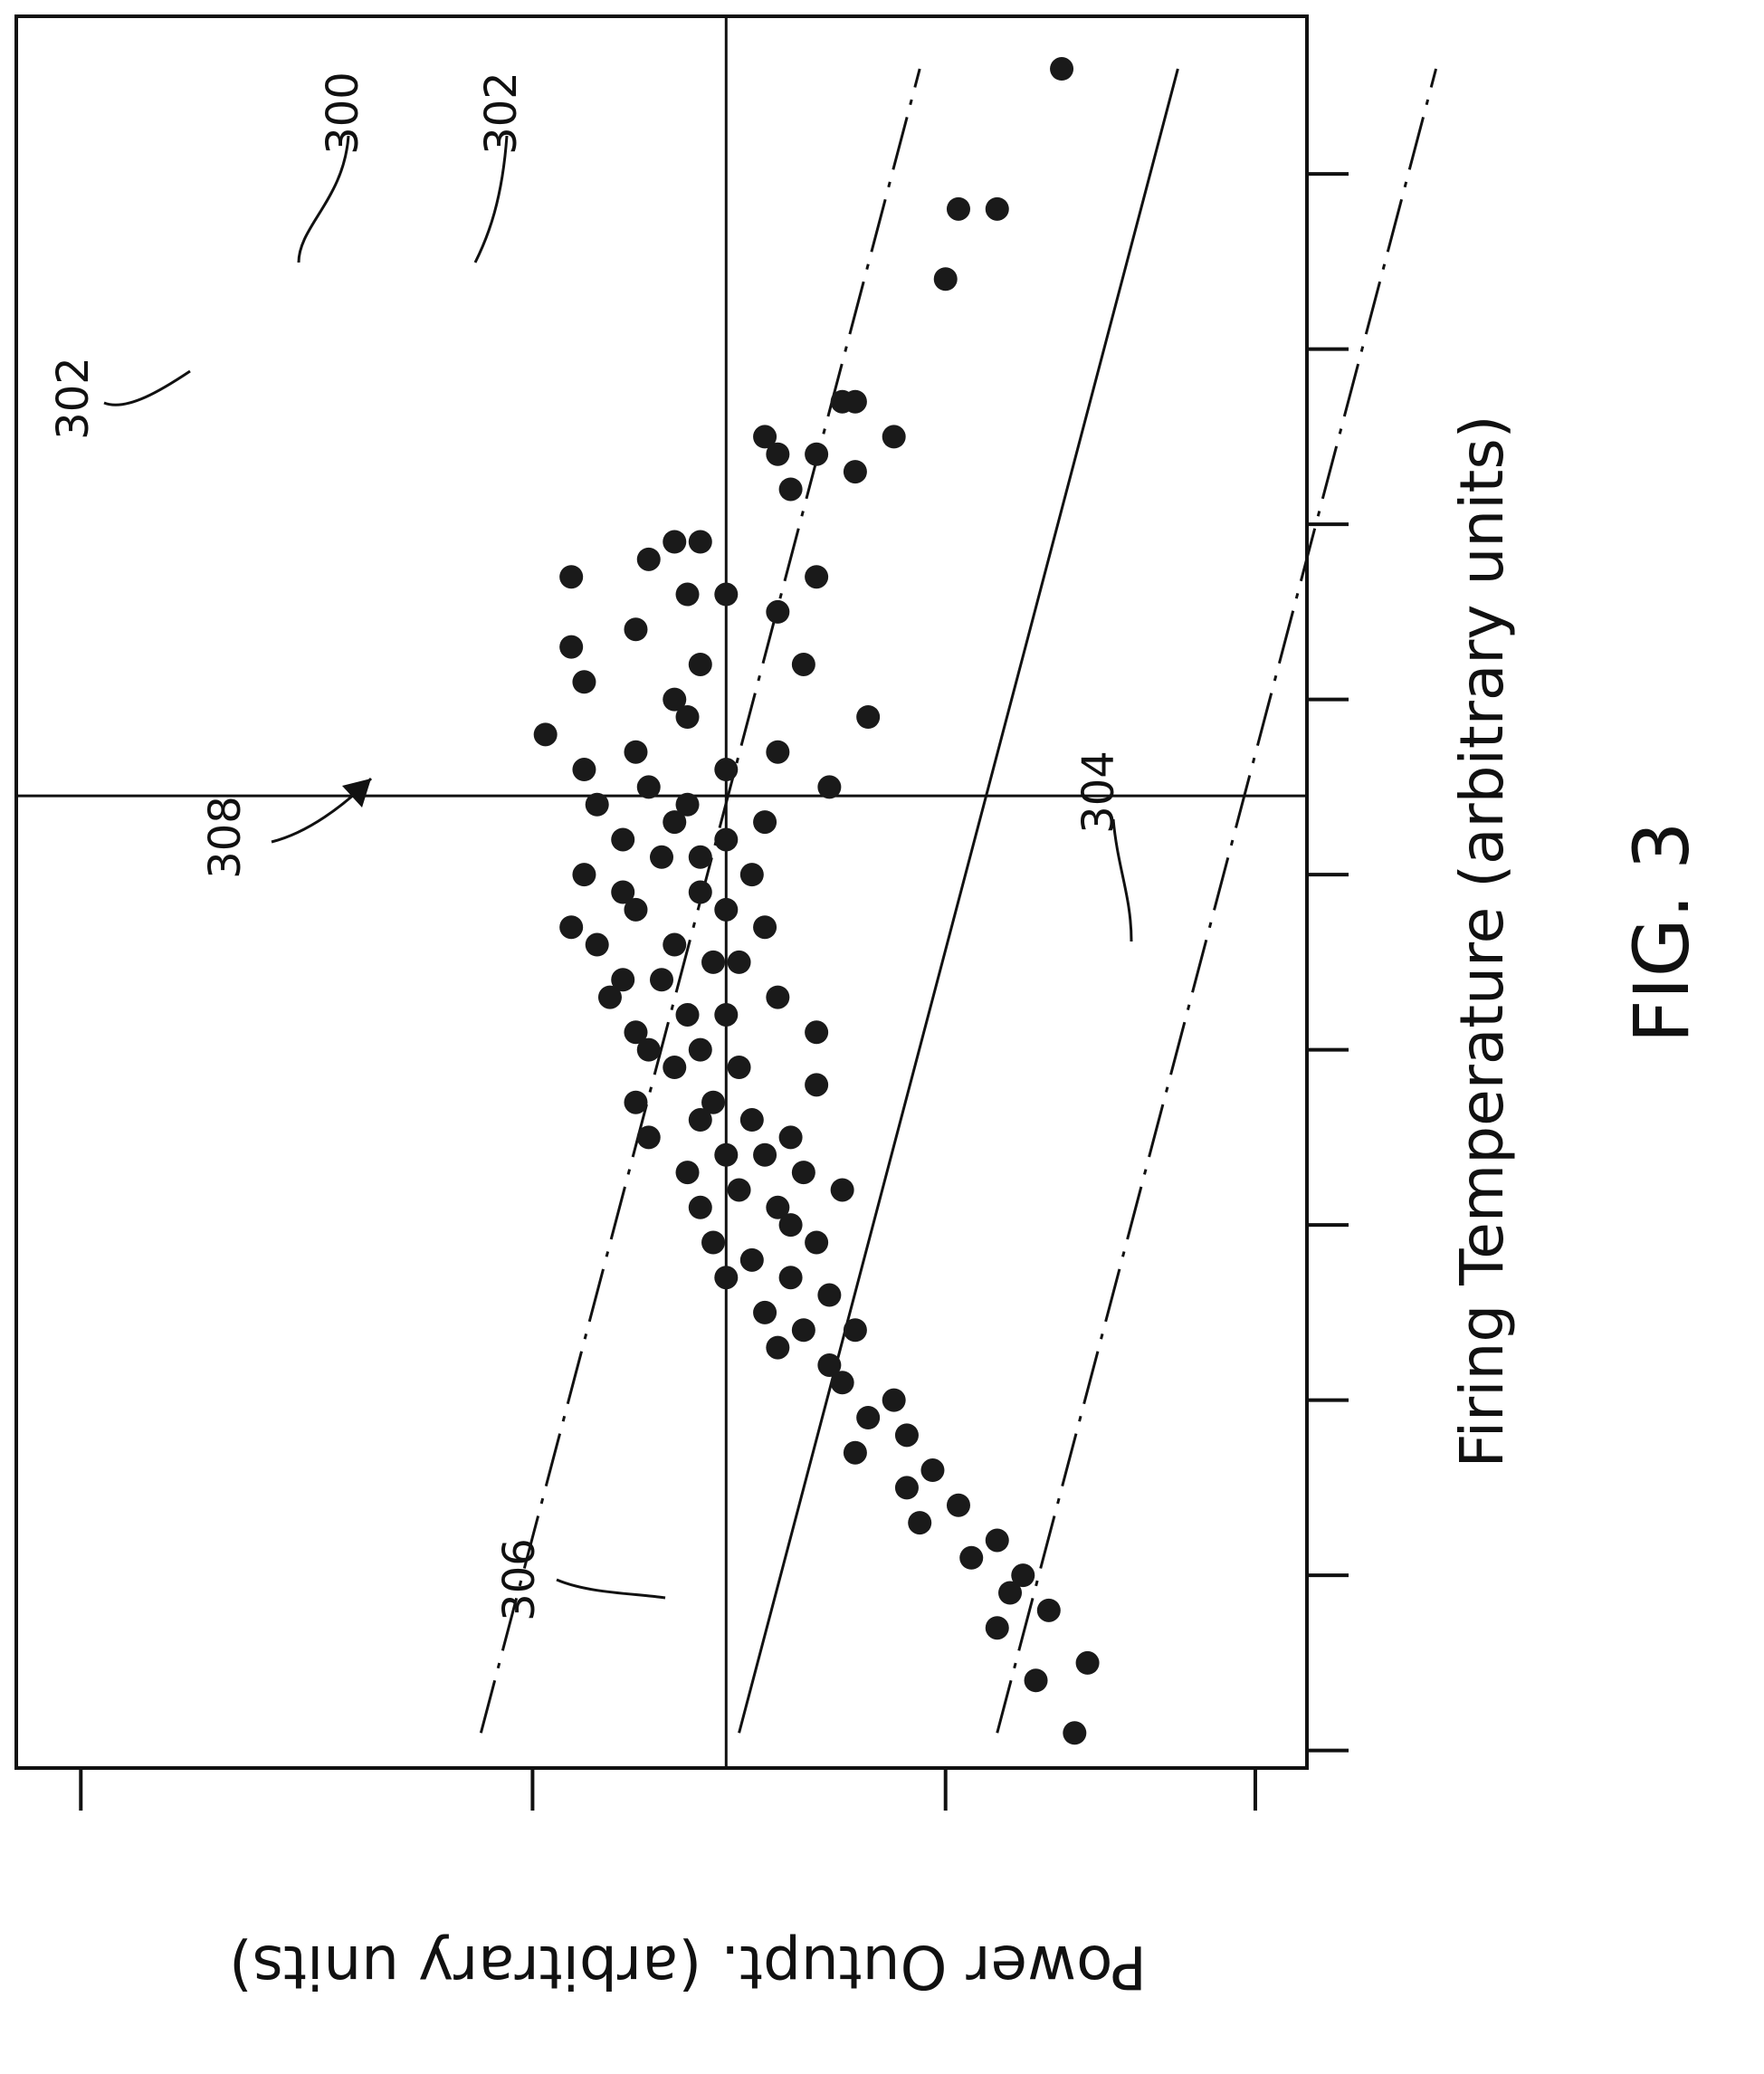 This screenshot has width=1764, height=2074. Describe the element at coordinates (225, 837) in the screenshot. I see `annotation-label-308: 308` at that location.